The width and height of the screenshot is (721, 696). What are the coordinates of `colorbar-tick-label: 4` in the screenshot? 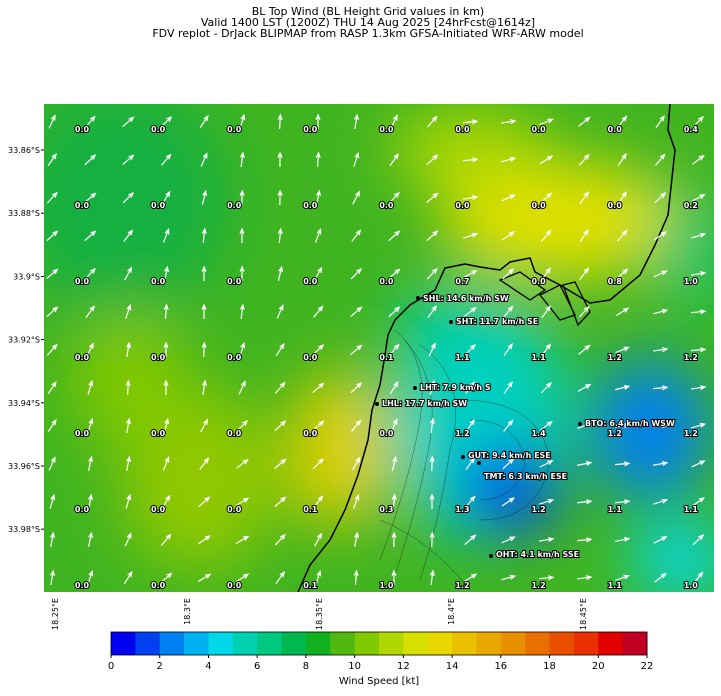 It's located at (208, 666).